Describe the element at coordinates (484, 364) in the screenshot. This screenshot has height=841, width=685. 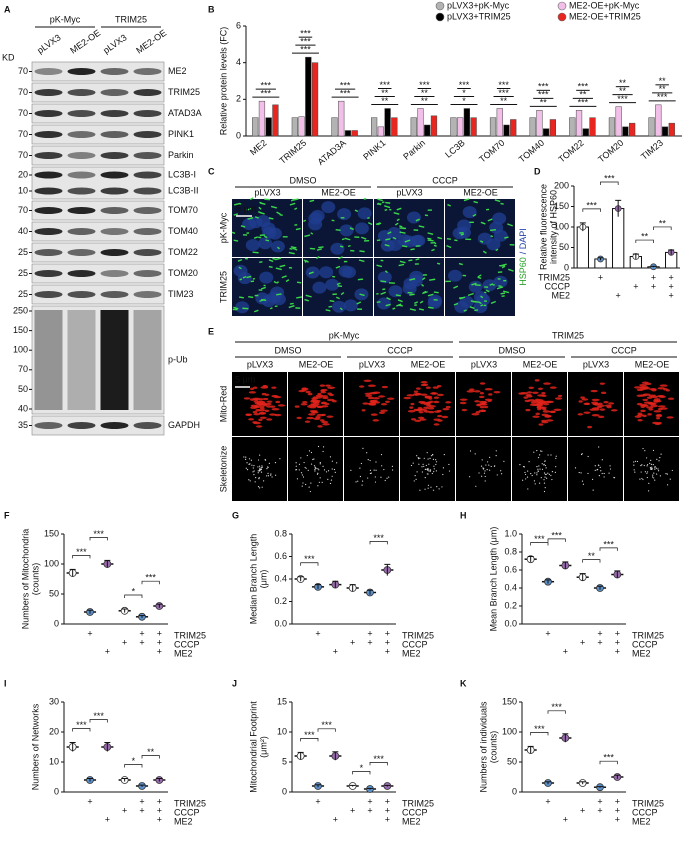
I see `lane-label: pLVX3` at that location.